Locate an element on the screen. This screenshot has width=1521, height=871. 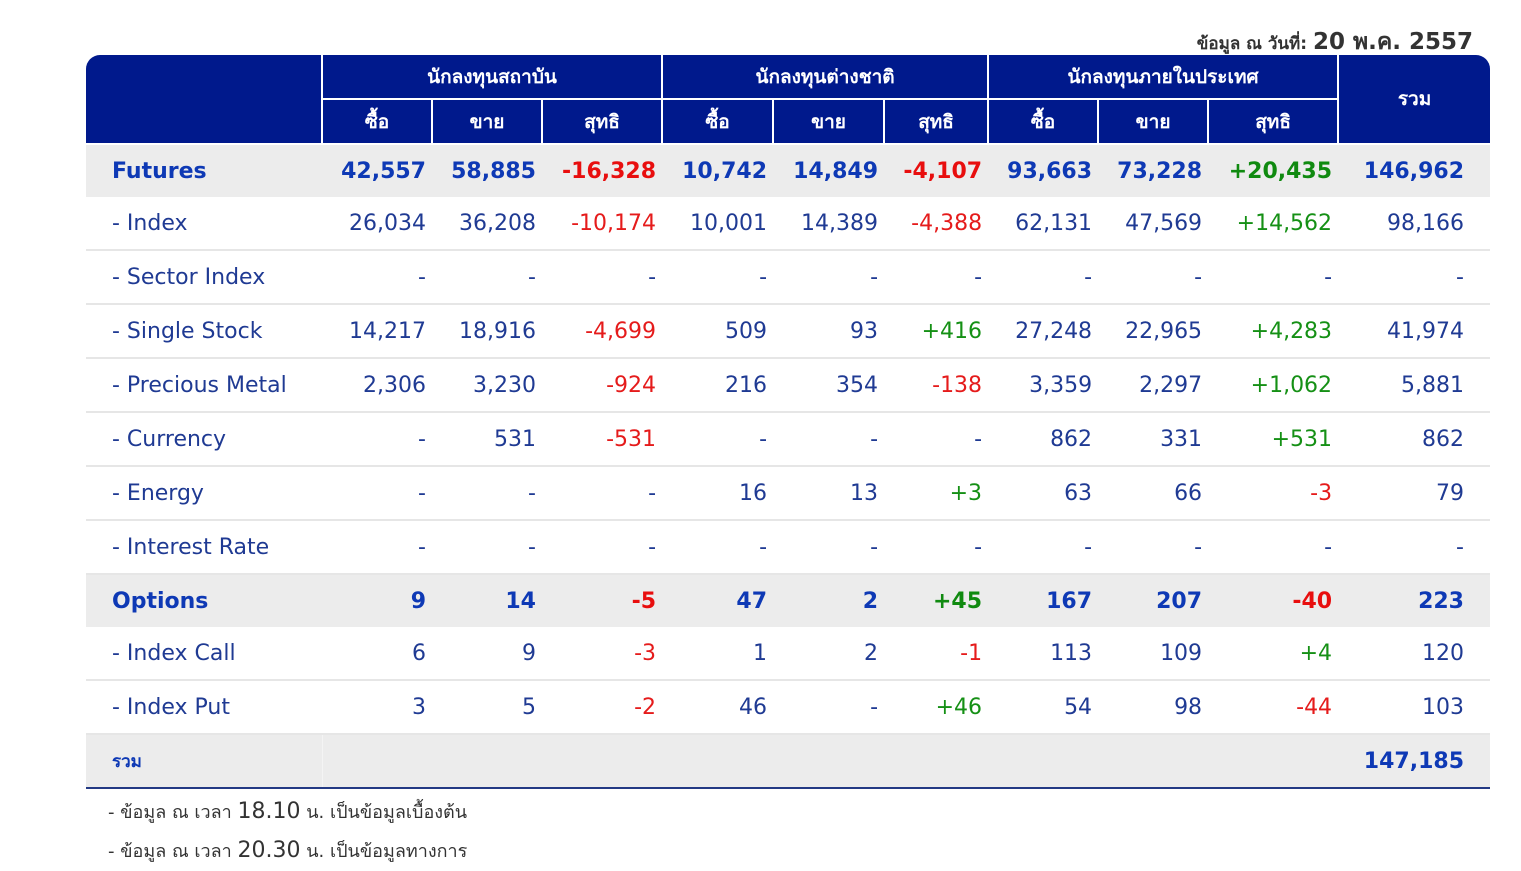
data-date: ข้อมูล ณ วันที่: 20 พ.ค. 2557 is located at coordinates (1335, 42).